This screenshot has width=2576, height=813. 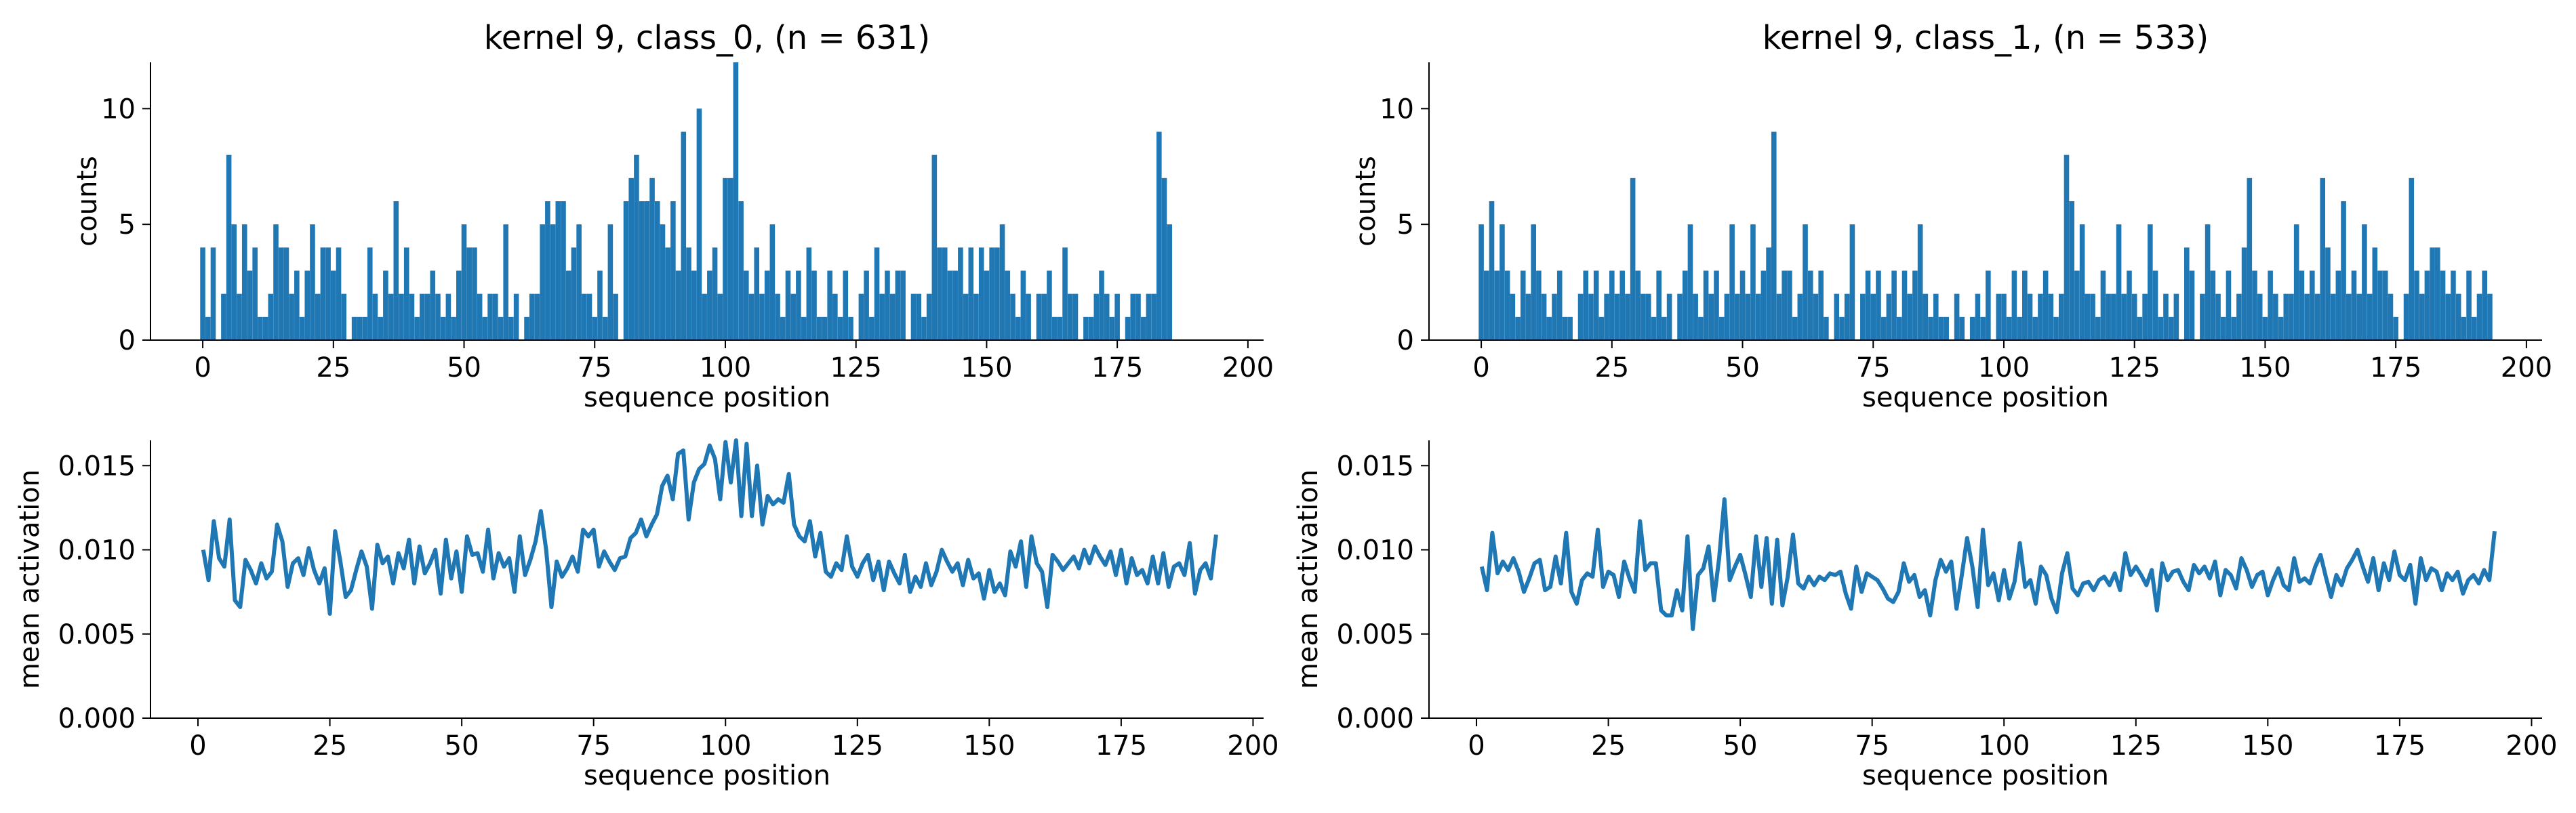 What do you see at coordinates (1986, 38) in the screenshot?
I see `chart-title: kernel 9, class_1, (n = 533)` at bounding box center [1986, 38].